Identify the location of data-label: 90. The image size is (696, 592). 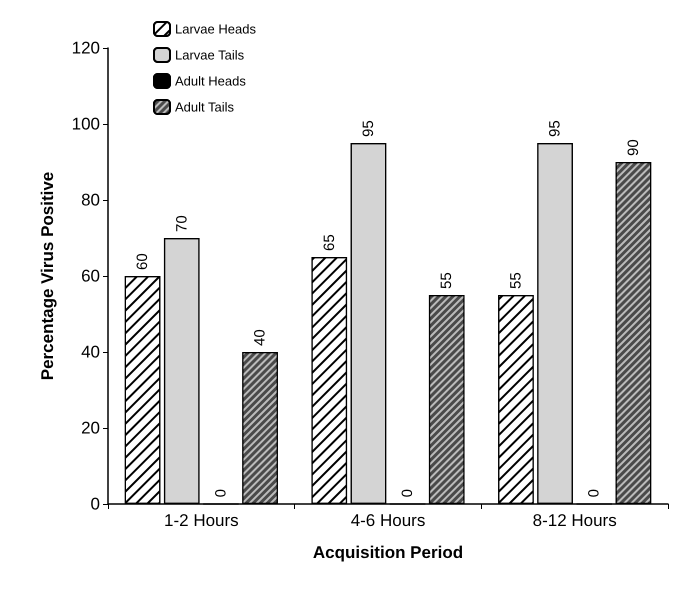
(633, 147).